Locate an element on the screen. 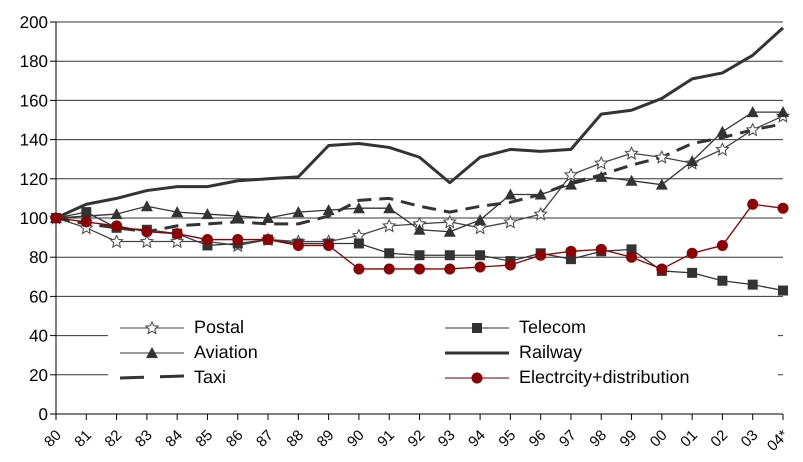 This screenshot has height=462, width=803. x-tick-label: 89 is located at coordinates (326, 438).